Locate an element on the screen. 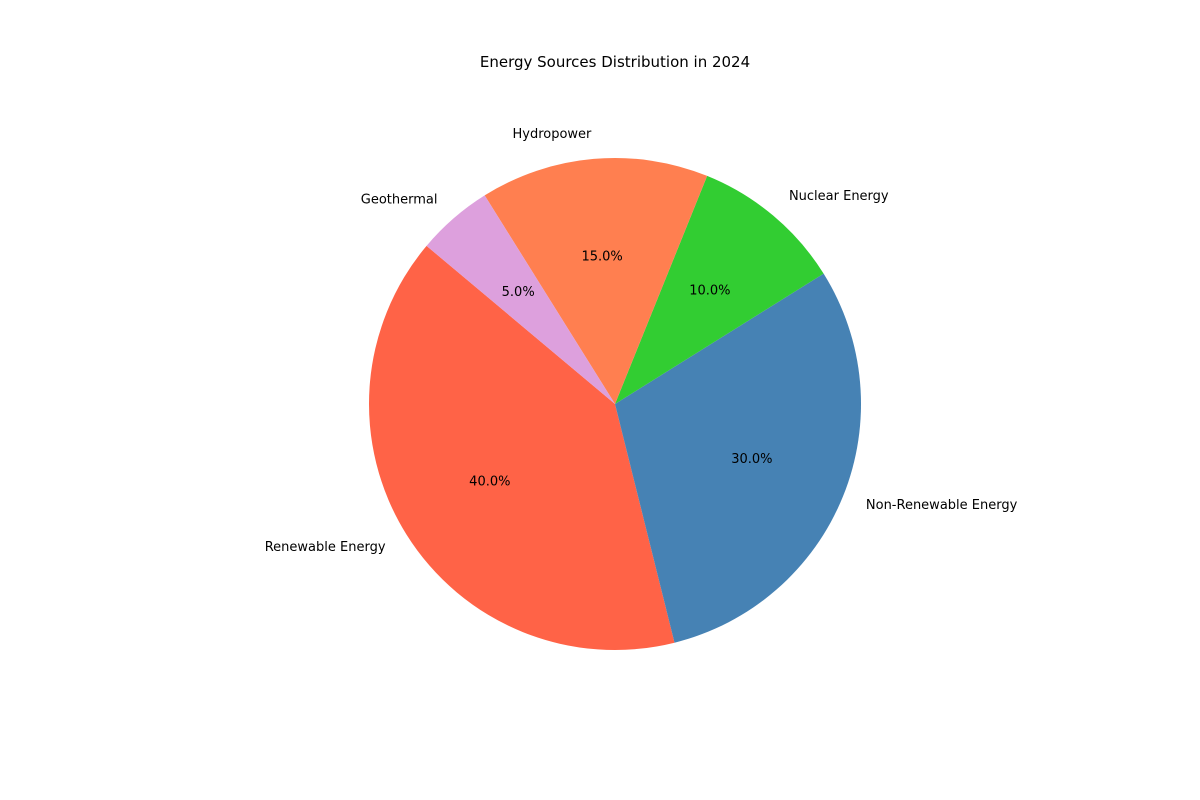 This screenshot has width=1200, height=800. slice-label-non-renewable-energy: Non-Renewable Energy is located at coordinates (942, 505).